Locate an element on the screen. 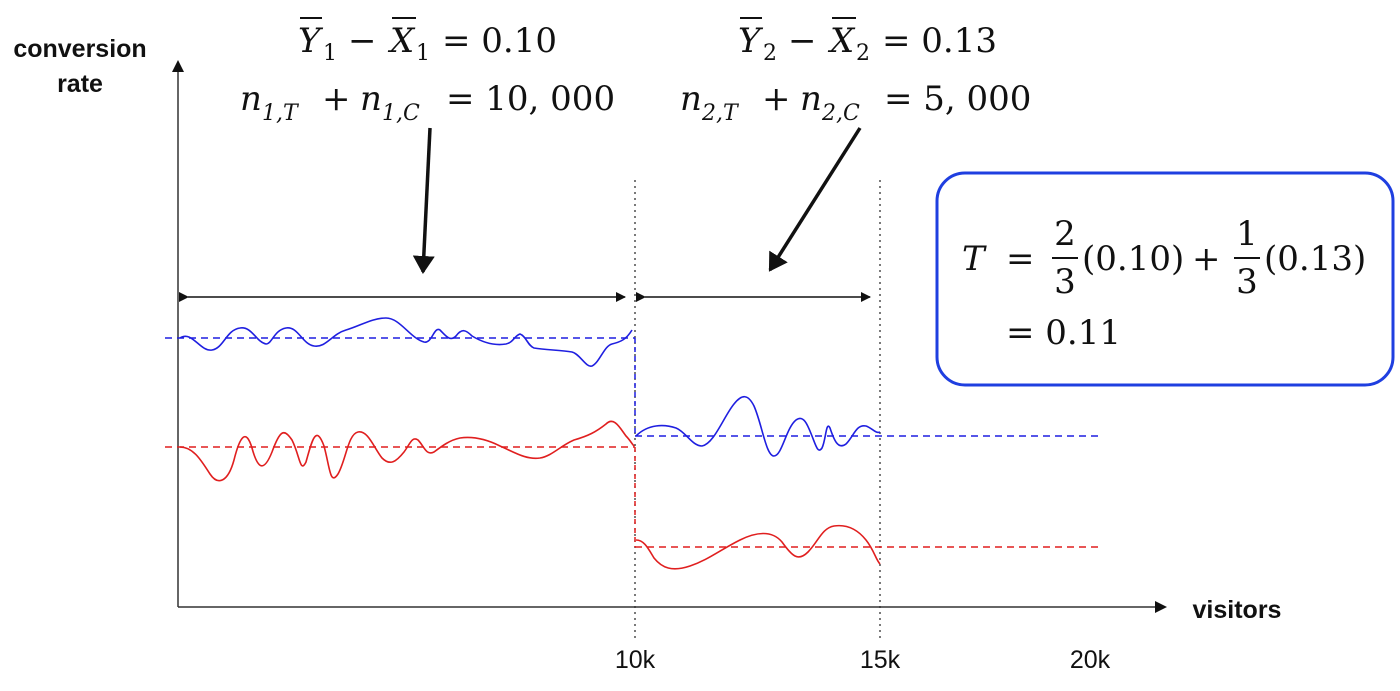 This screenshot has height=691, width=1400. period1-x-sub: 1 is located at coordinates (423, 53).